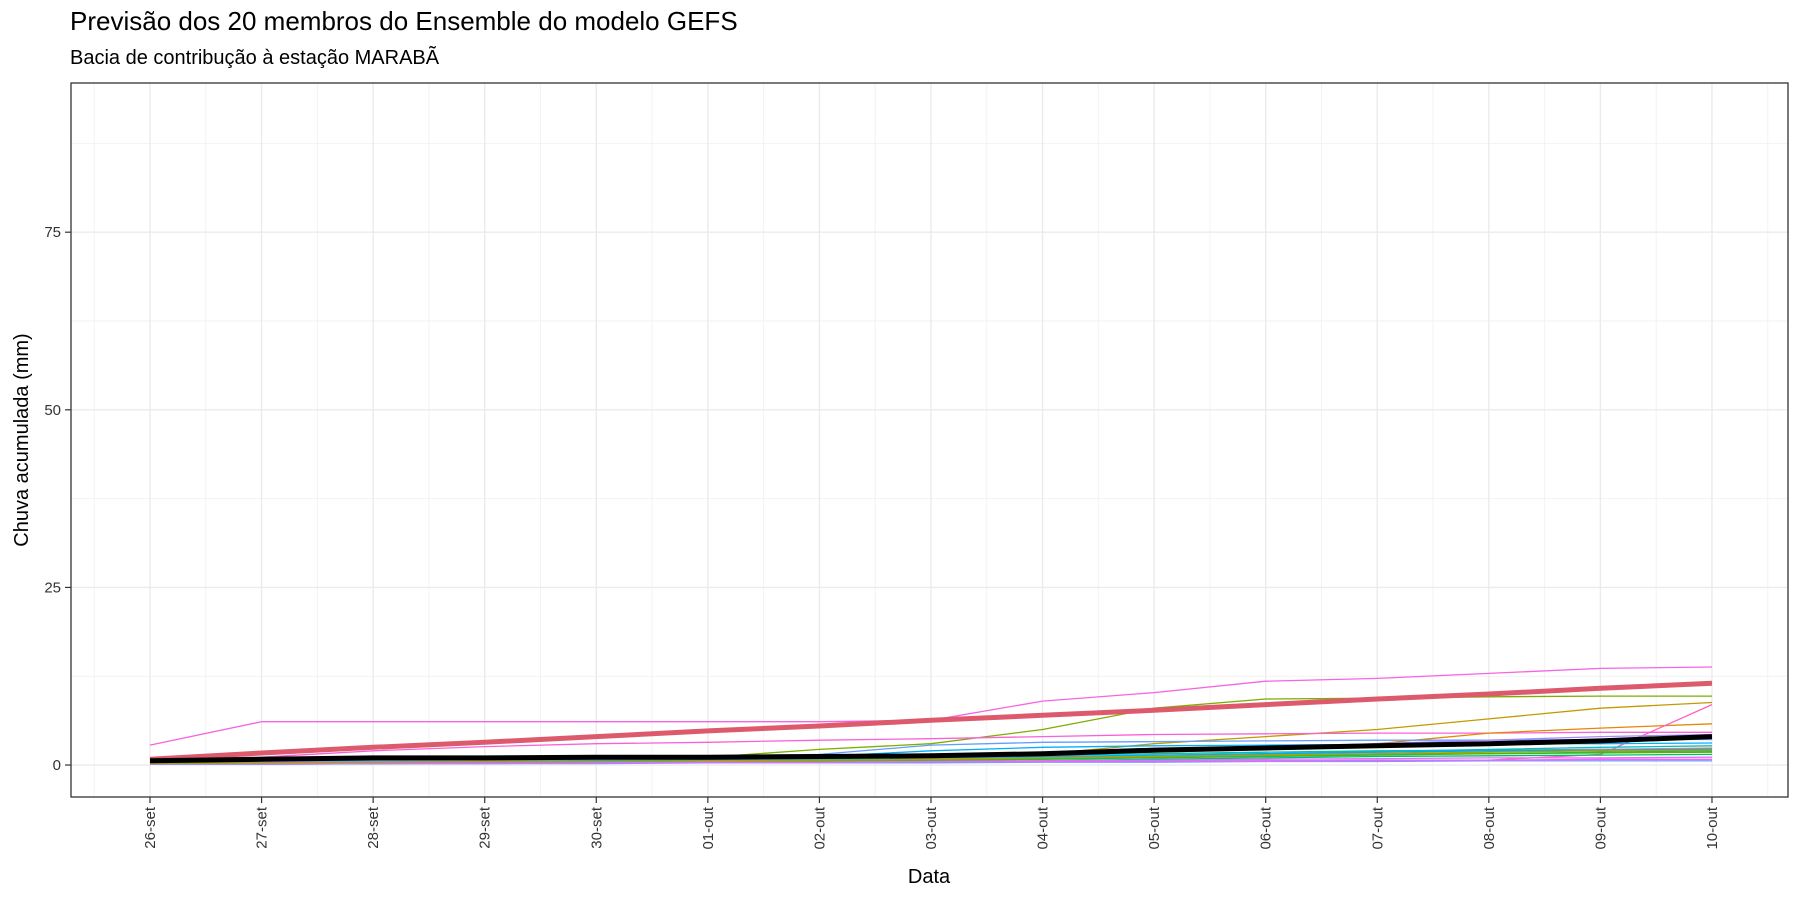 The image size is (1800, 900). I want to click on x-tick-label: 09-out, so click(1600, 827).